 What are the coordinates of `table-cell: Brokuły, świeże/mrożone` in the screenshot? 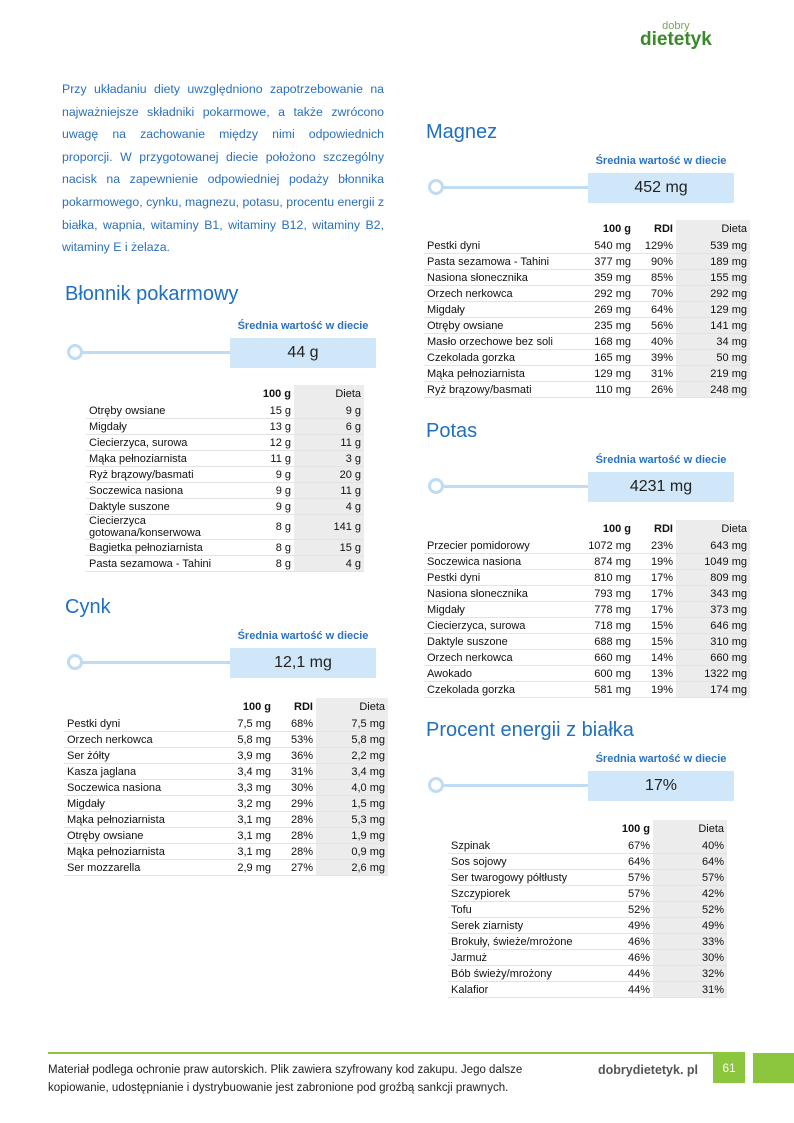 It's located at (524, 941).